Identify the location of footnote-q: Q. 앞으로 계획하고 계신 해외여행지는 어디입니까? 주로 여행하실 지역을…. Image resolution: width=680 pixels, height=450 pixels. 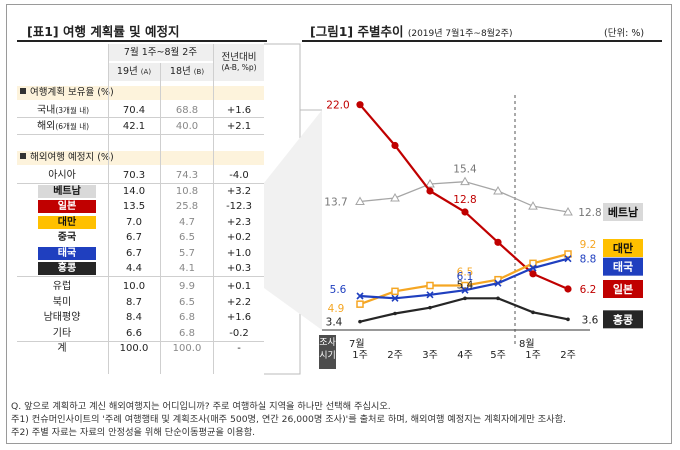
(201, 406).